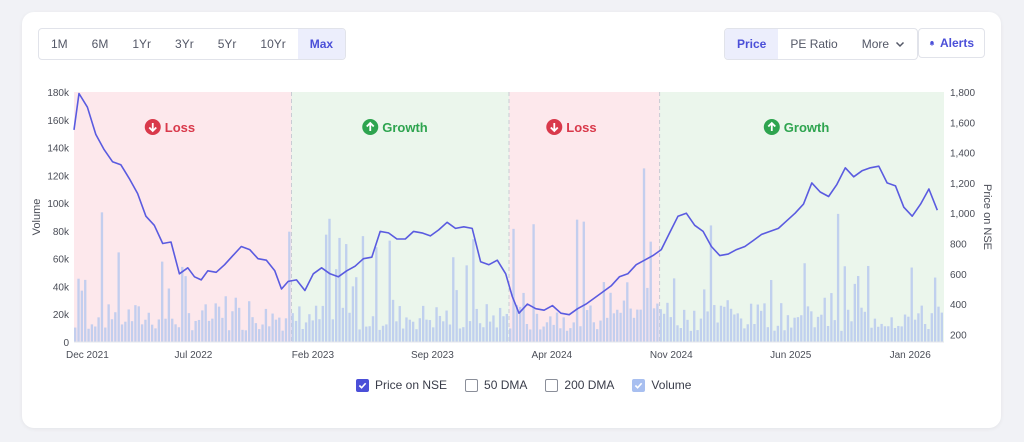 The image size is (1024, 442). Describe the element at coordinates (956, 43) in the screenshot. I see `alerts-label: Alerts` at that location.